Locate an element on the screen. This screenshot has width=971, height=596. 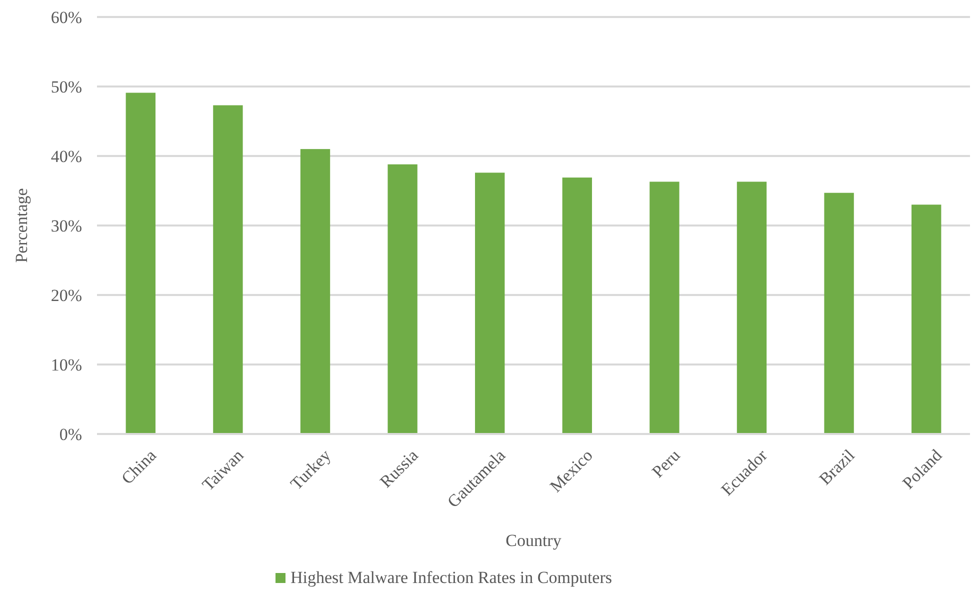
y-tick-label: 20% is located at coordinates (66, 295).